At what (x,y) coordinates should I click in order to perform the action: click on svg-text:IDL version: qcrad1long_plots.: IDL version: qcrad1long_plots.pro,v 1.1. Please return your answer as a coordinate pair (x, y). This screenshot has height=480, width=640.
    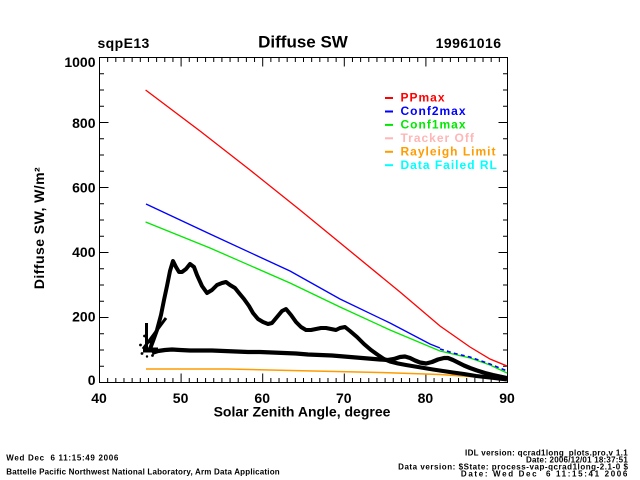
    Looking at the image, I should click on (546, 452).